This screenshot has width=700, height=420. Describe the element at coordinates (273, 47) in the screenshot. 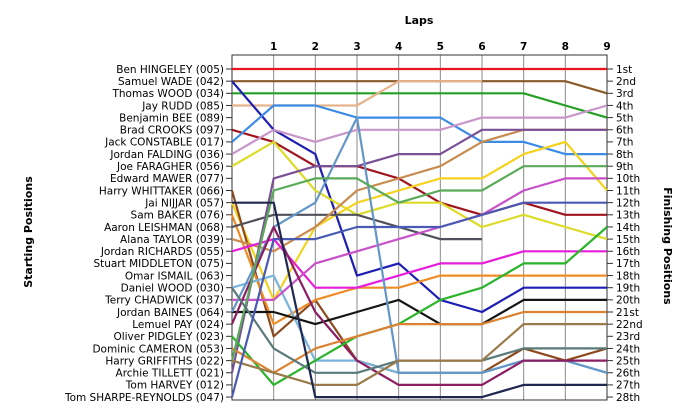

I see `x-tick-label: 1` at that location.